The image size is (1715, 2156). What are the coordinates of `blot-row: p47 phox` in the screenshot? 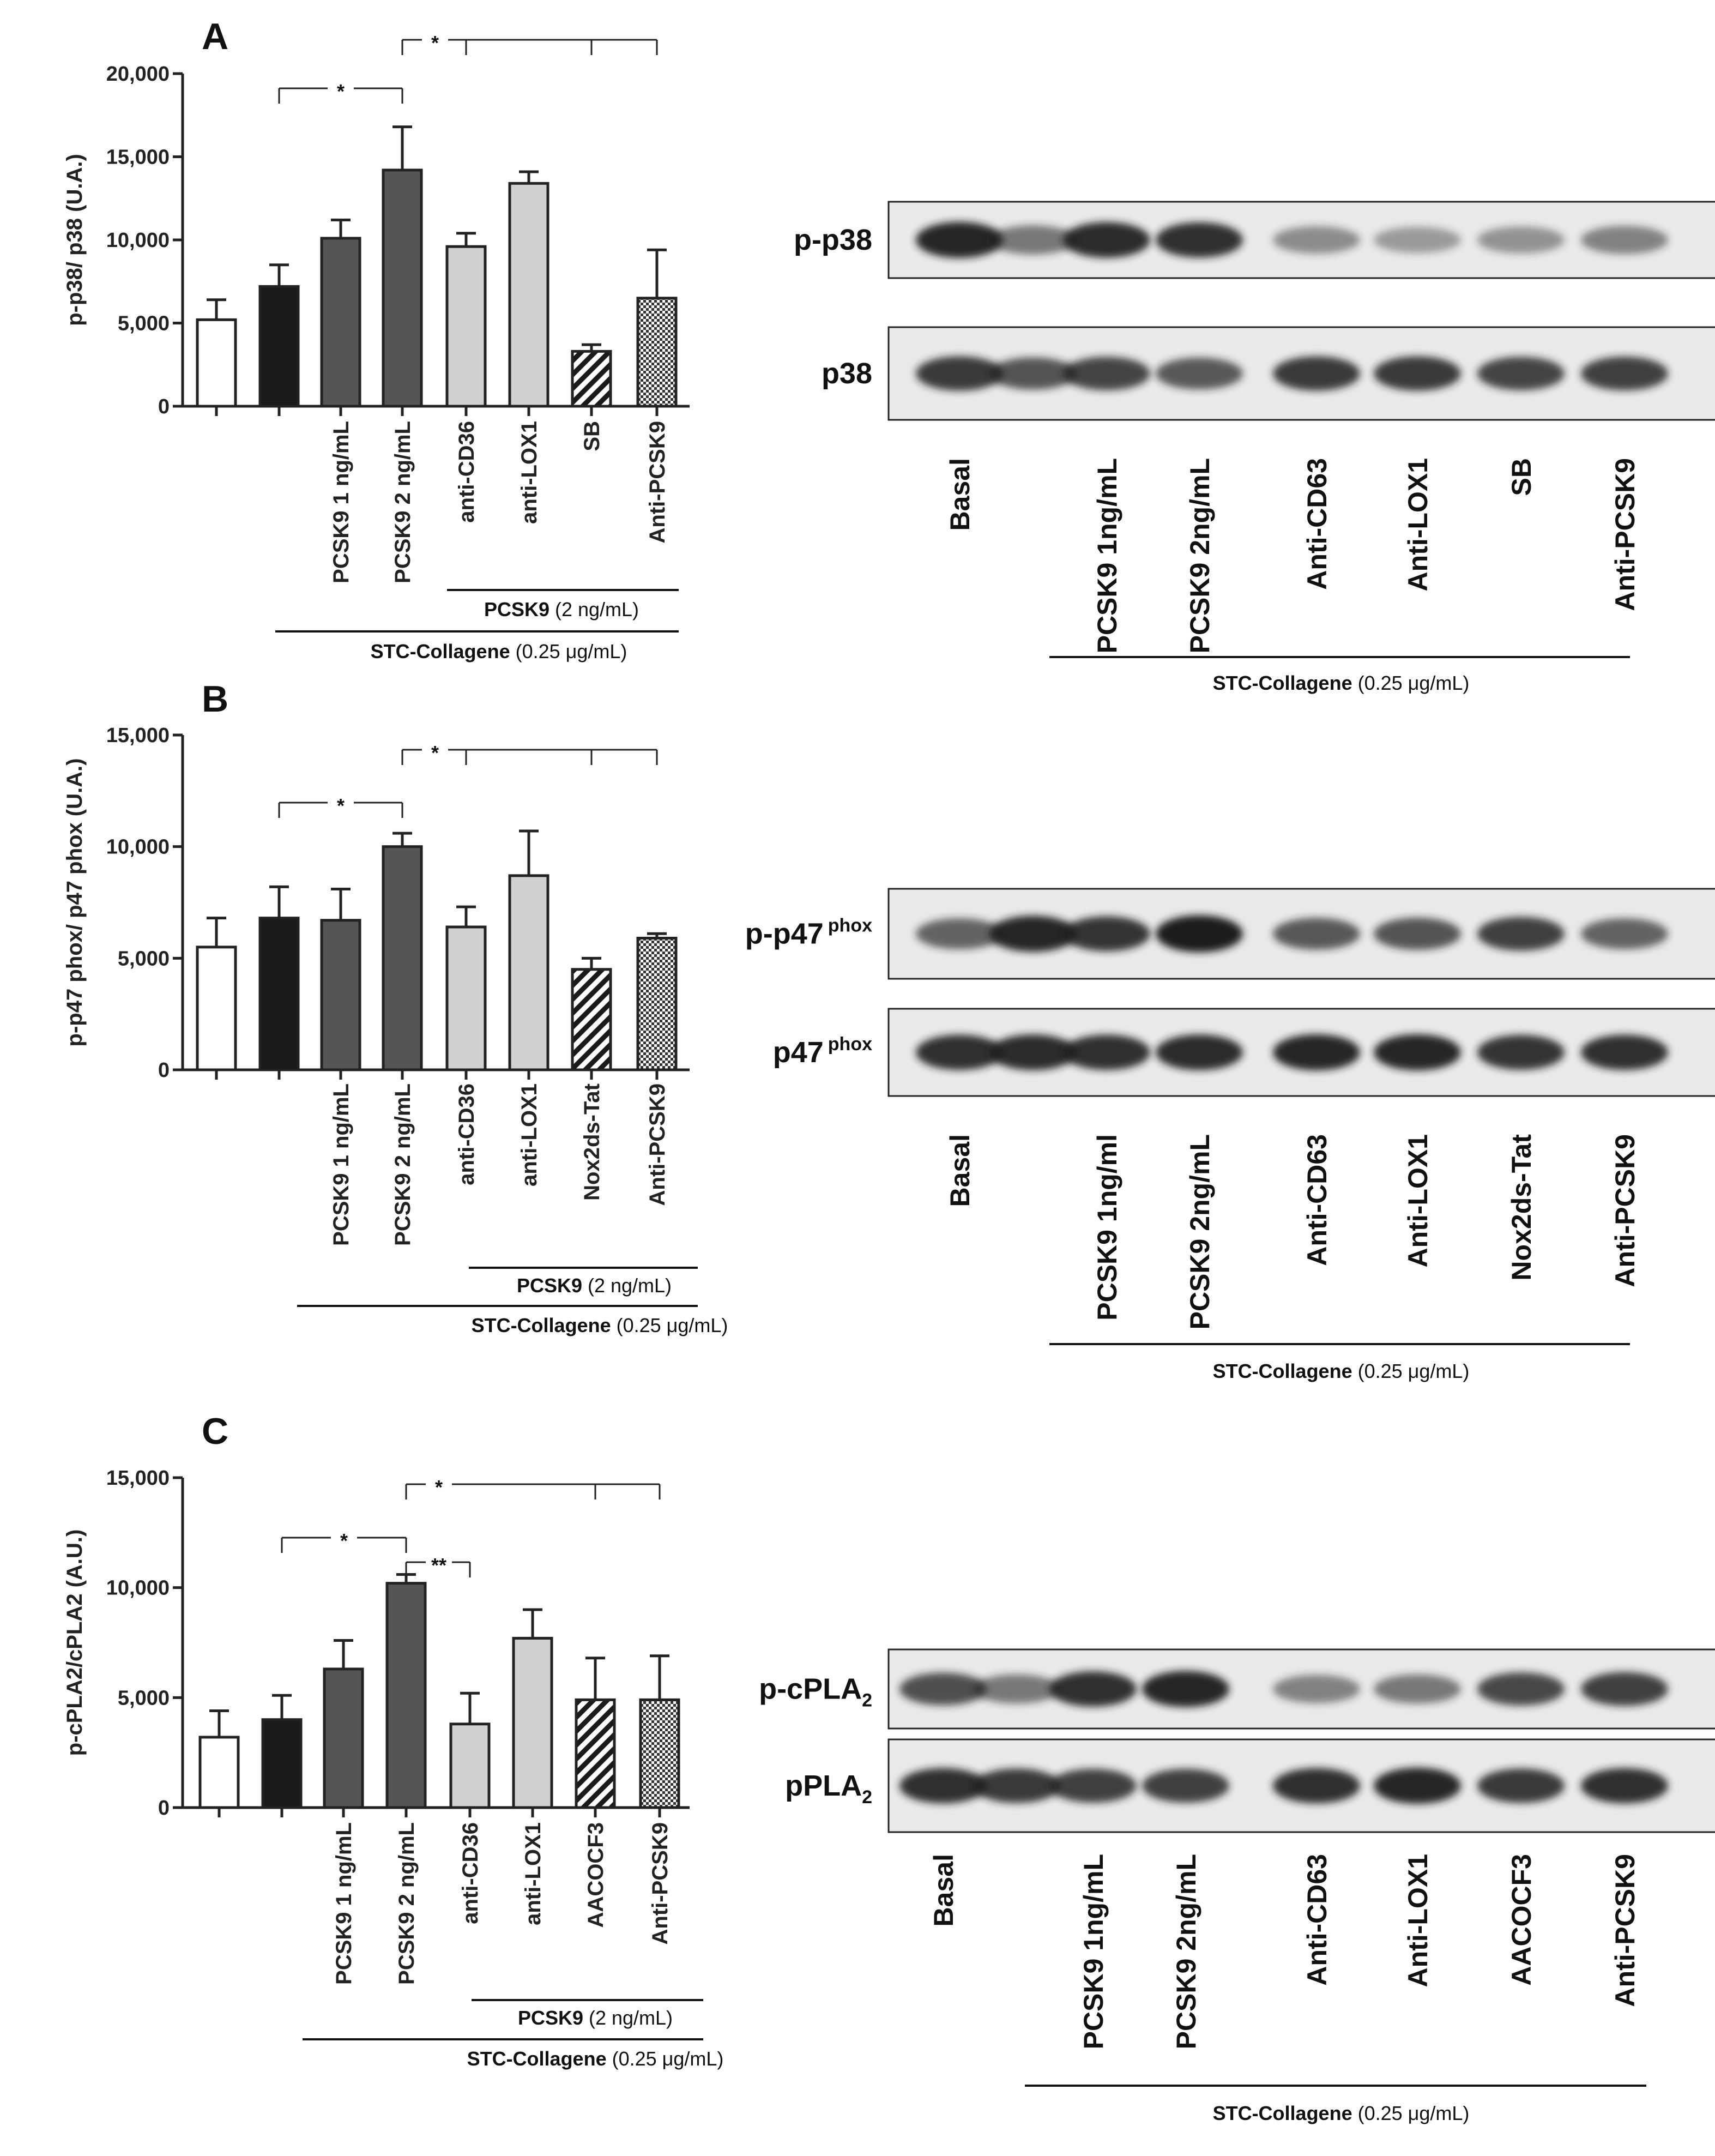 It's located at (1244, 1052).